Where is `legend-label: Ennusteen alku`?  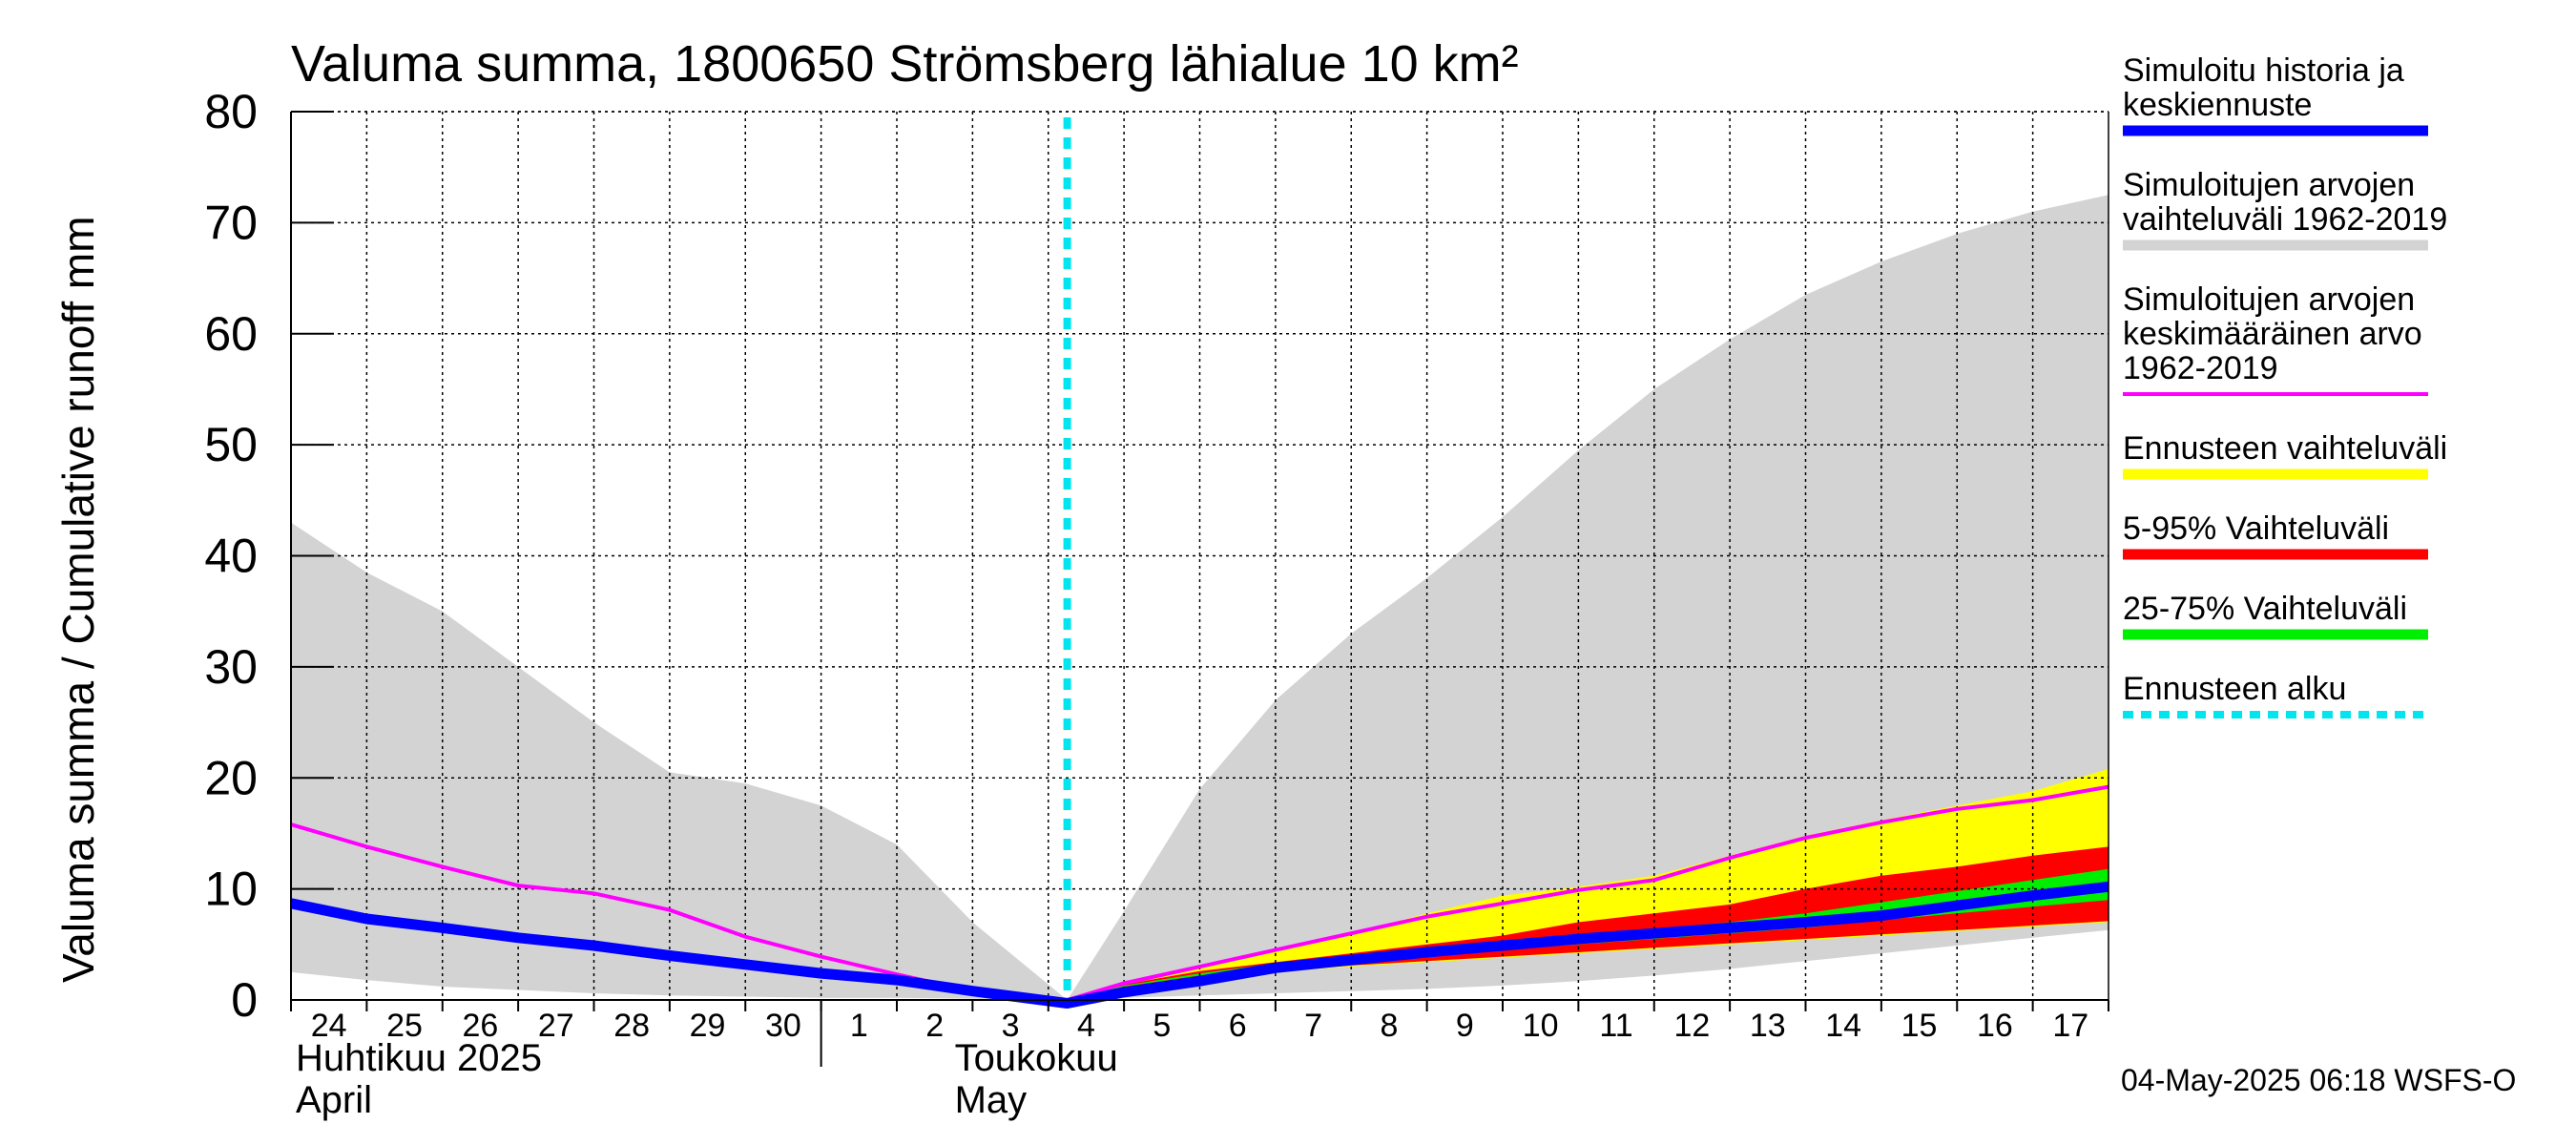 legend-label: Ennusteen alku is located at coordinates (2234, 689).